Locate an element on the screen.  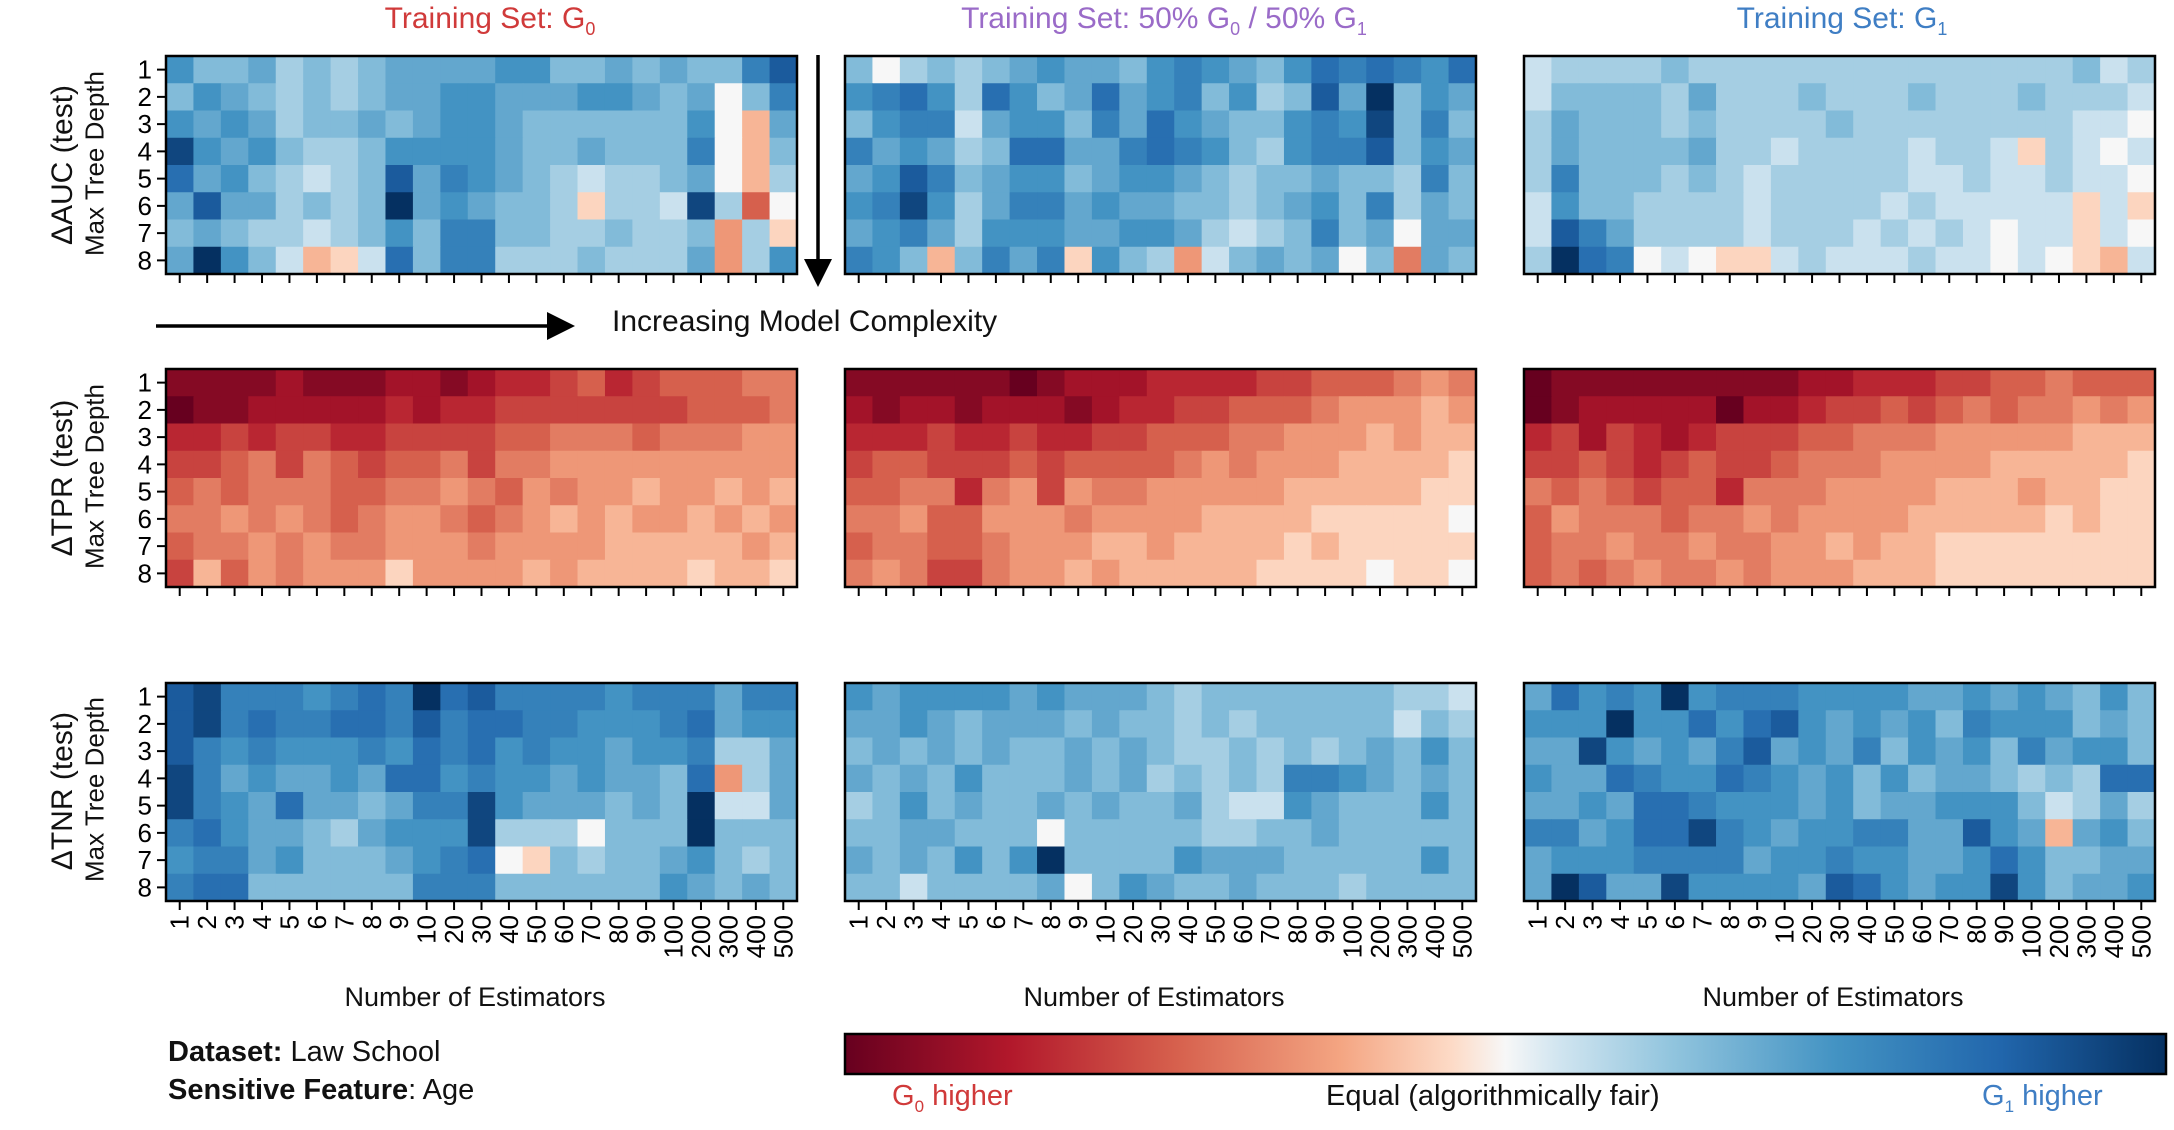
column-title-mixed-suffix: / 50% G is located at coordinates (1298, 18).